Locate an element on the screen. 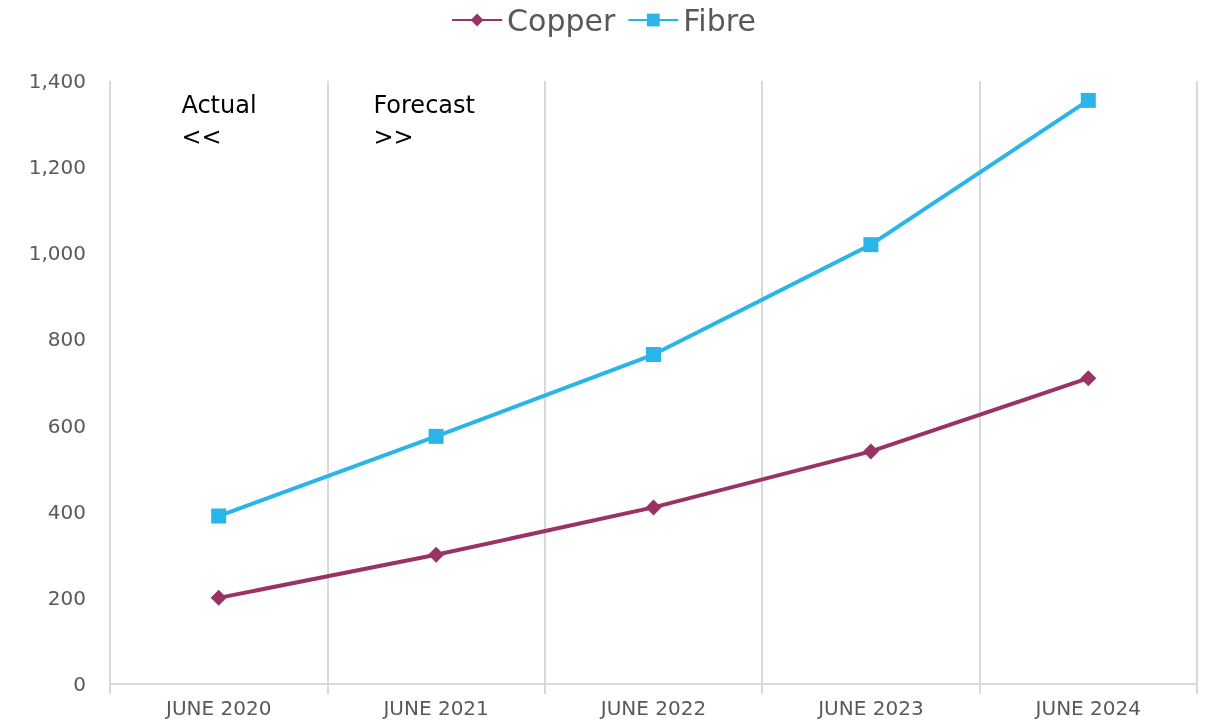 The height and width of the screenshot is (728, 1207). y-tick-label: 200 is located at coordinates (66, 597).